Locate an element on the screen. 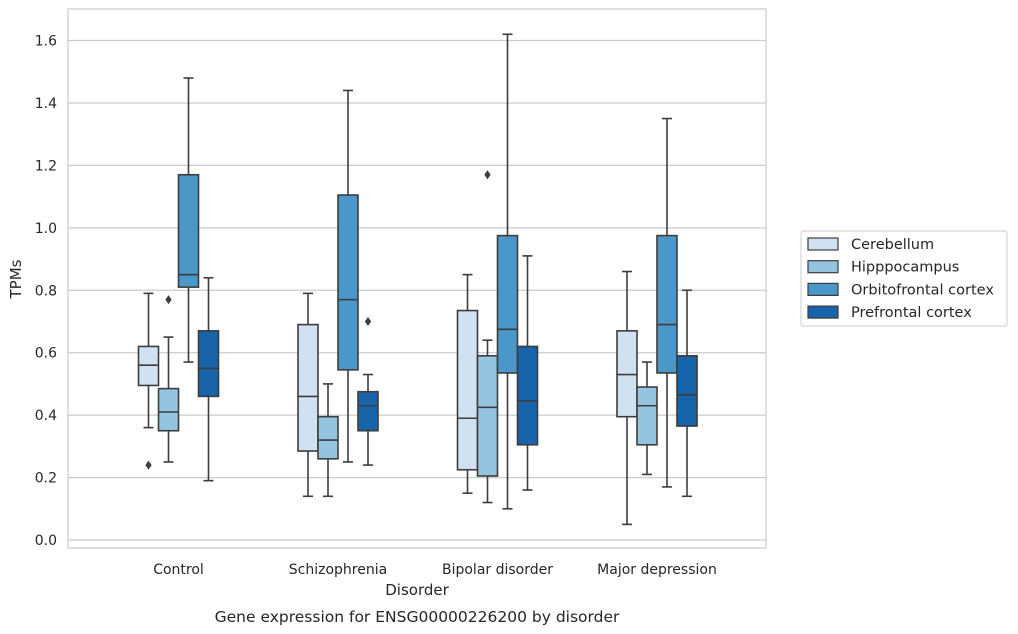 The image size is (1018, 634). y-tick-label: 0.8 is located at coordinates (46, 291).